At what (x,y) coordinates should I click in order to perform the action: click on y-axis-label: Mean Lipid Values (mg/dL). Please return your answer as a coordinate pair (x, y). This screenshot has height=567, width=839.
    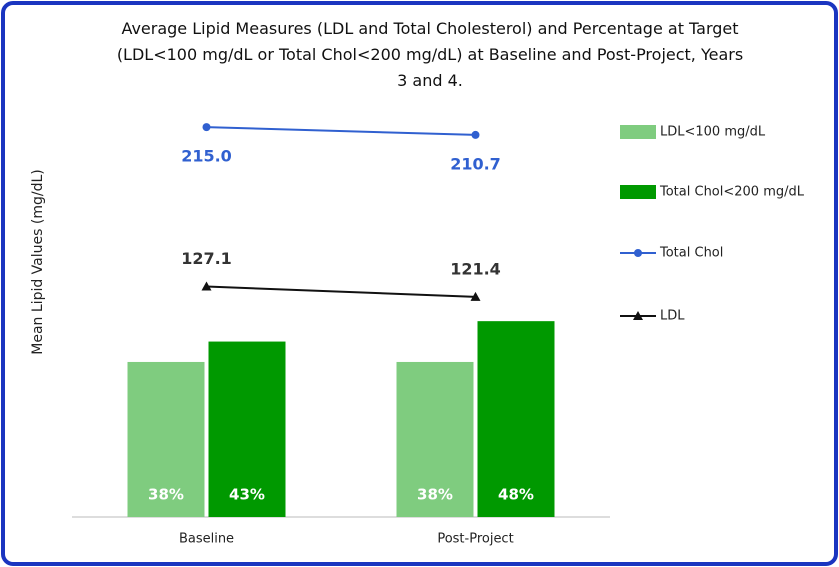
    Looking at the image, I should click on (38, 261).